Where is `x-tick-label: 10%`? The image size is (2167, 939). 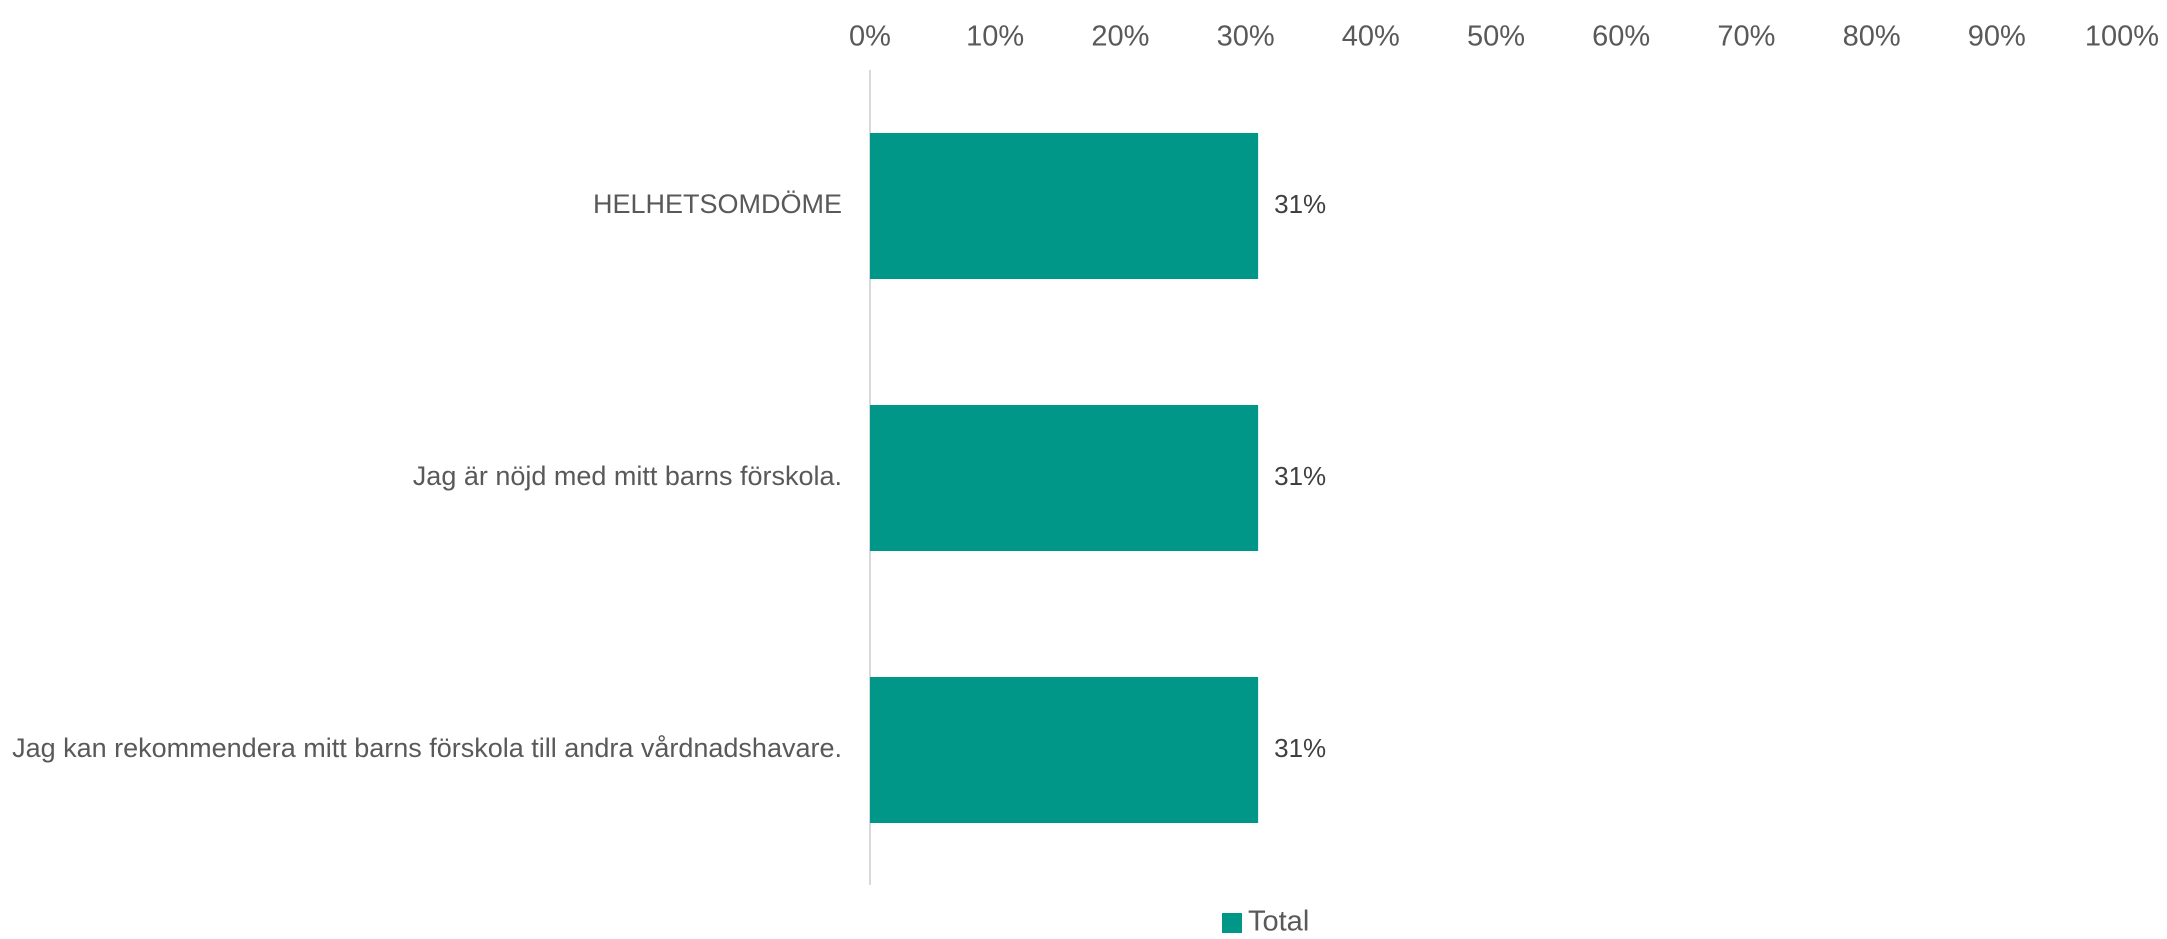
x-tick-label: 10% is located at coordinates (995, 37).